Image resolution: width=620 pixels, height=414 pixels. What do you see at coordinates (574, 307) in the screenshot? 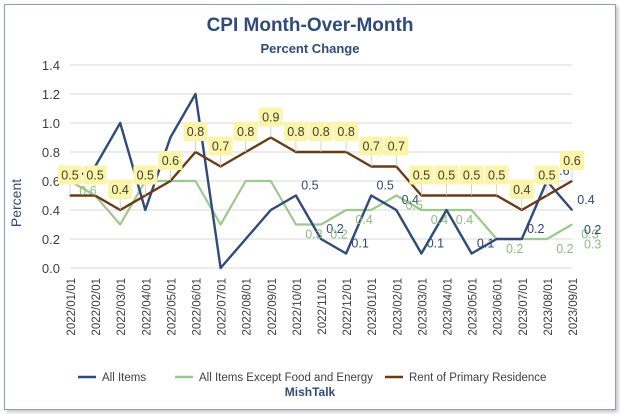
I see `x-tick-label: 2023/09/01` at bounding box center [574, 307].